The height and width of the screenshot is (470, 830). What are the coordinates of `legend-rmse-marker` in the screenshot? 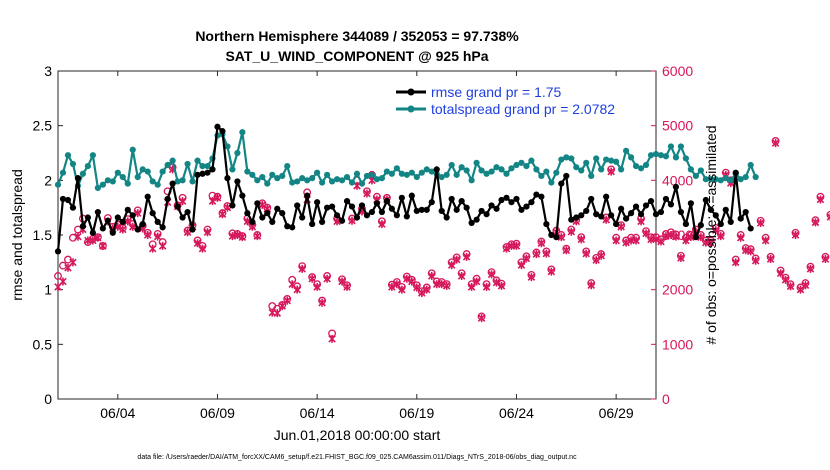 It's located at (411, 92).